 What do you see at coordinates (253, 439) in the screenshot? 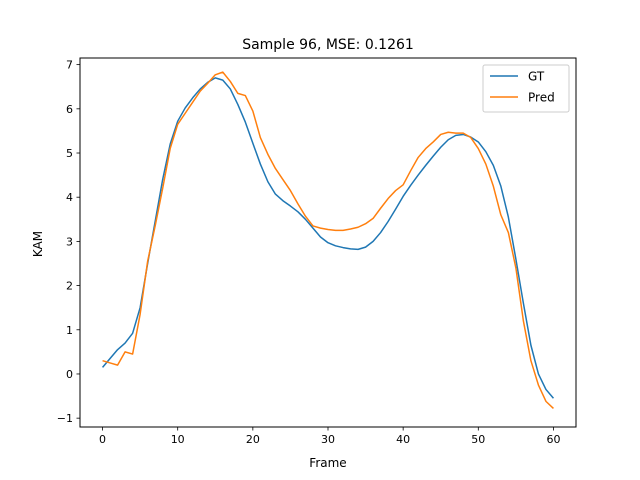
I see `x-tick-label: 20` at bounding box center [253, 439].